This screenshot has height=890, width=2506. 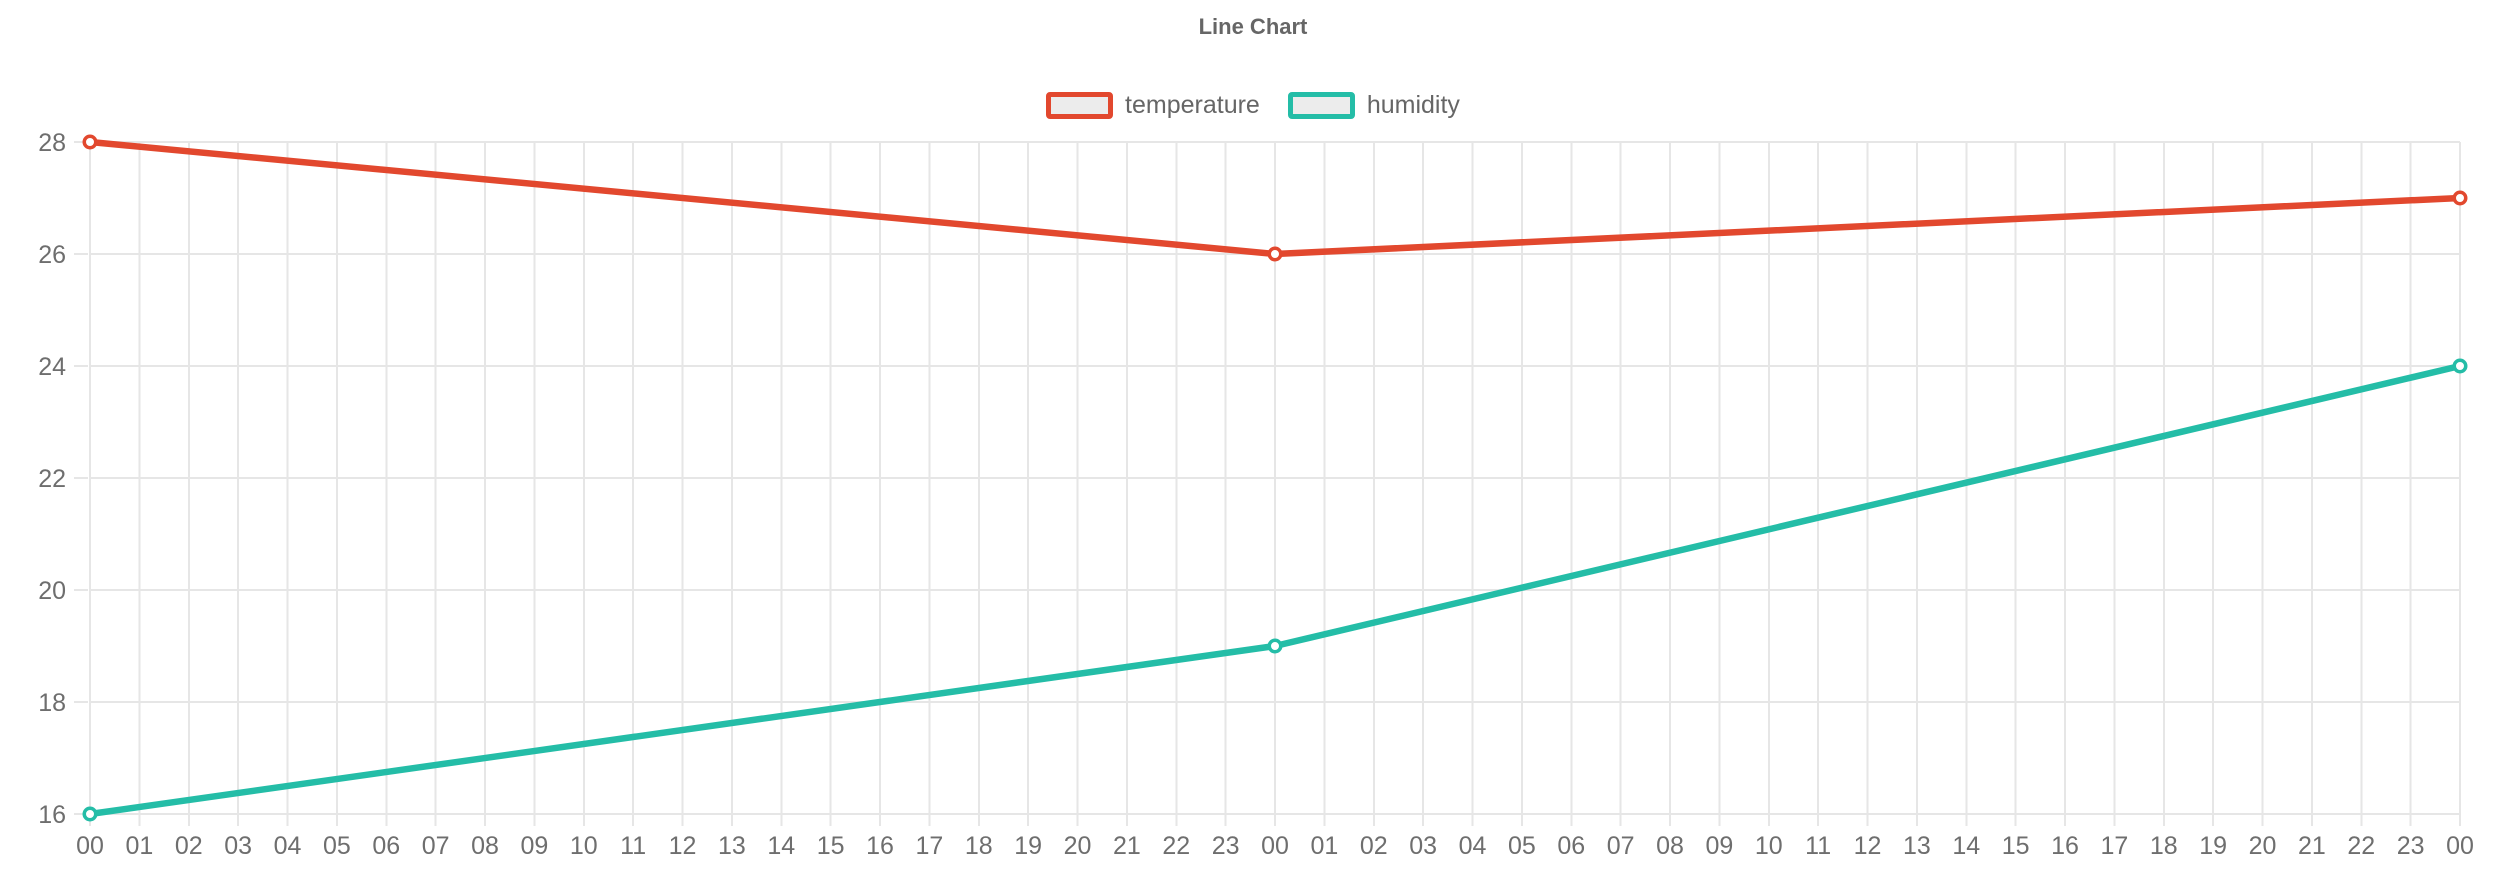 I want to click on y-axis-label: 28, so click(x=52, y=143).